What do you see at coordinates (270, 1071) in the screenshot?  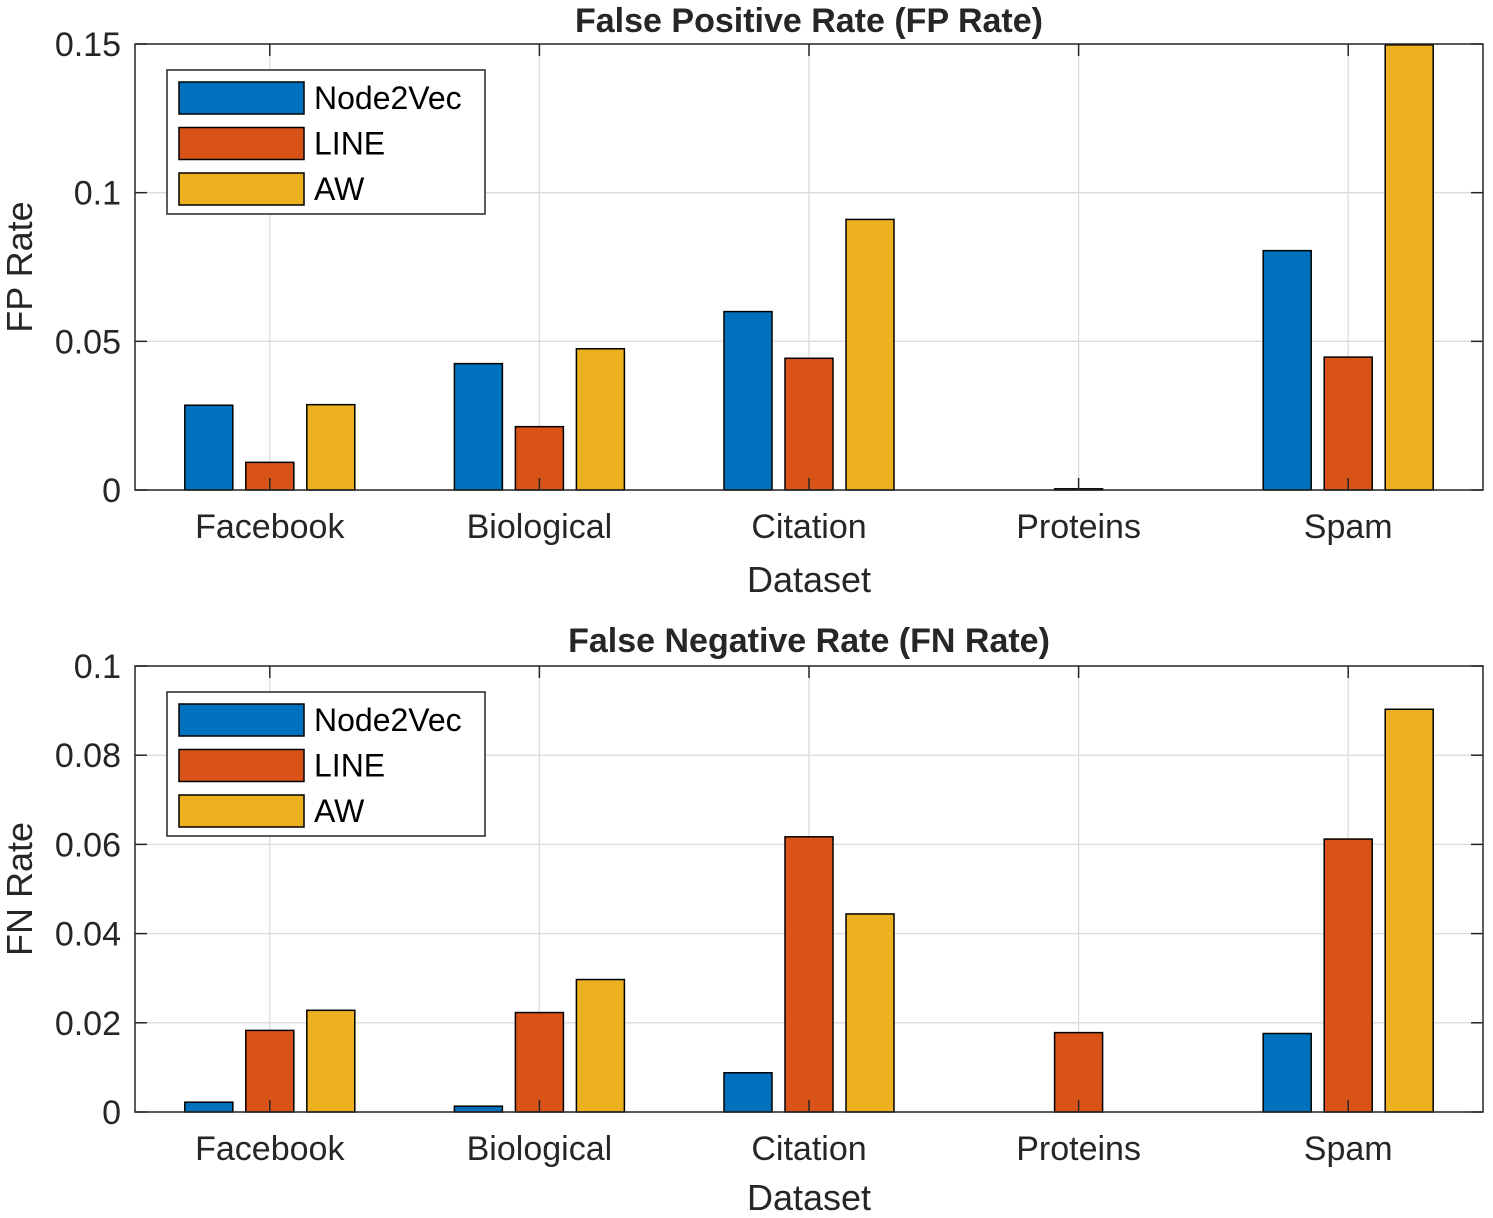 I see `bar-line-facebook` at bounding box center [270, 1071].